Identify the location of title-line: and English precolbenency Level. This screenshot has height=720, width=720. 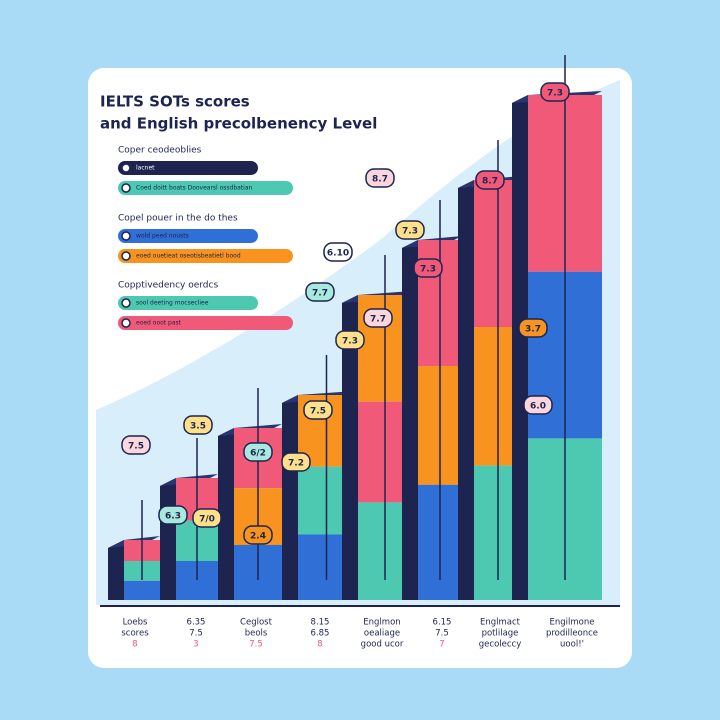
(238, 124).